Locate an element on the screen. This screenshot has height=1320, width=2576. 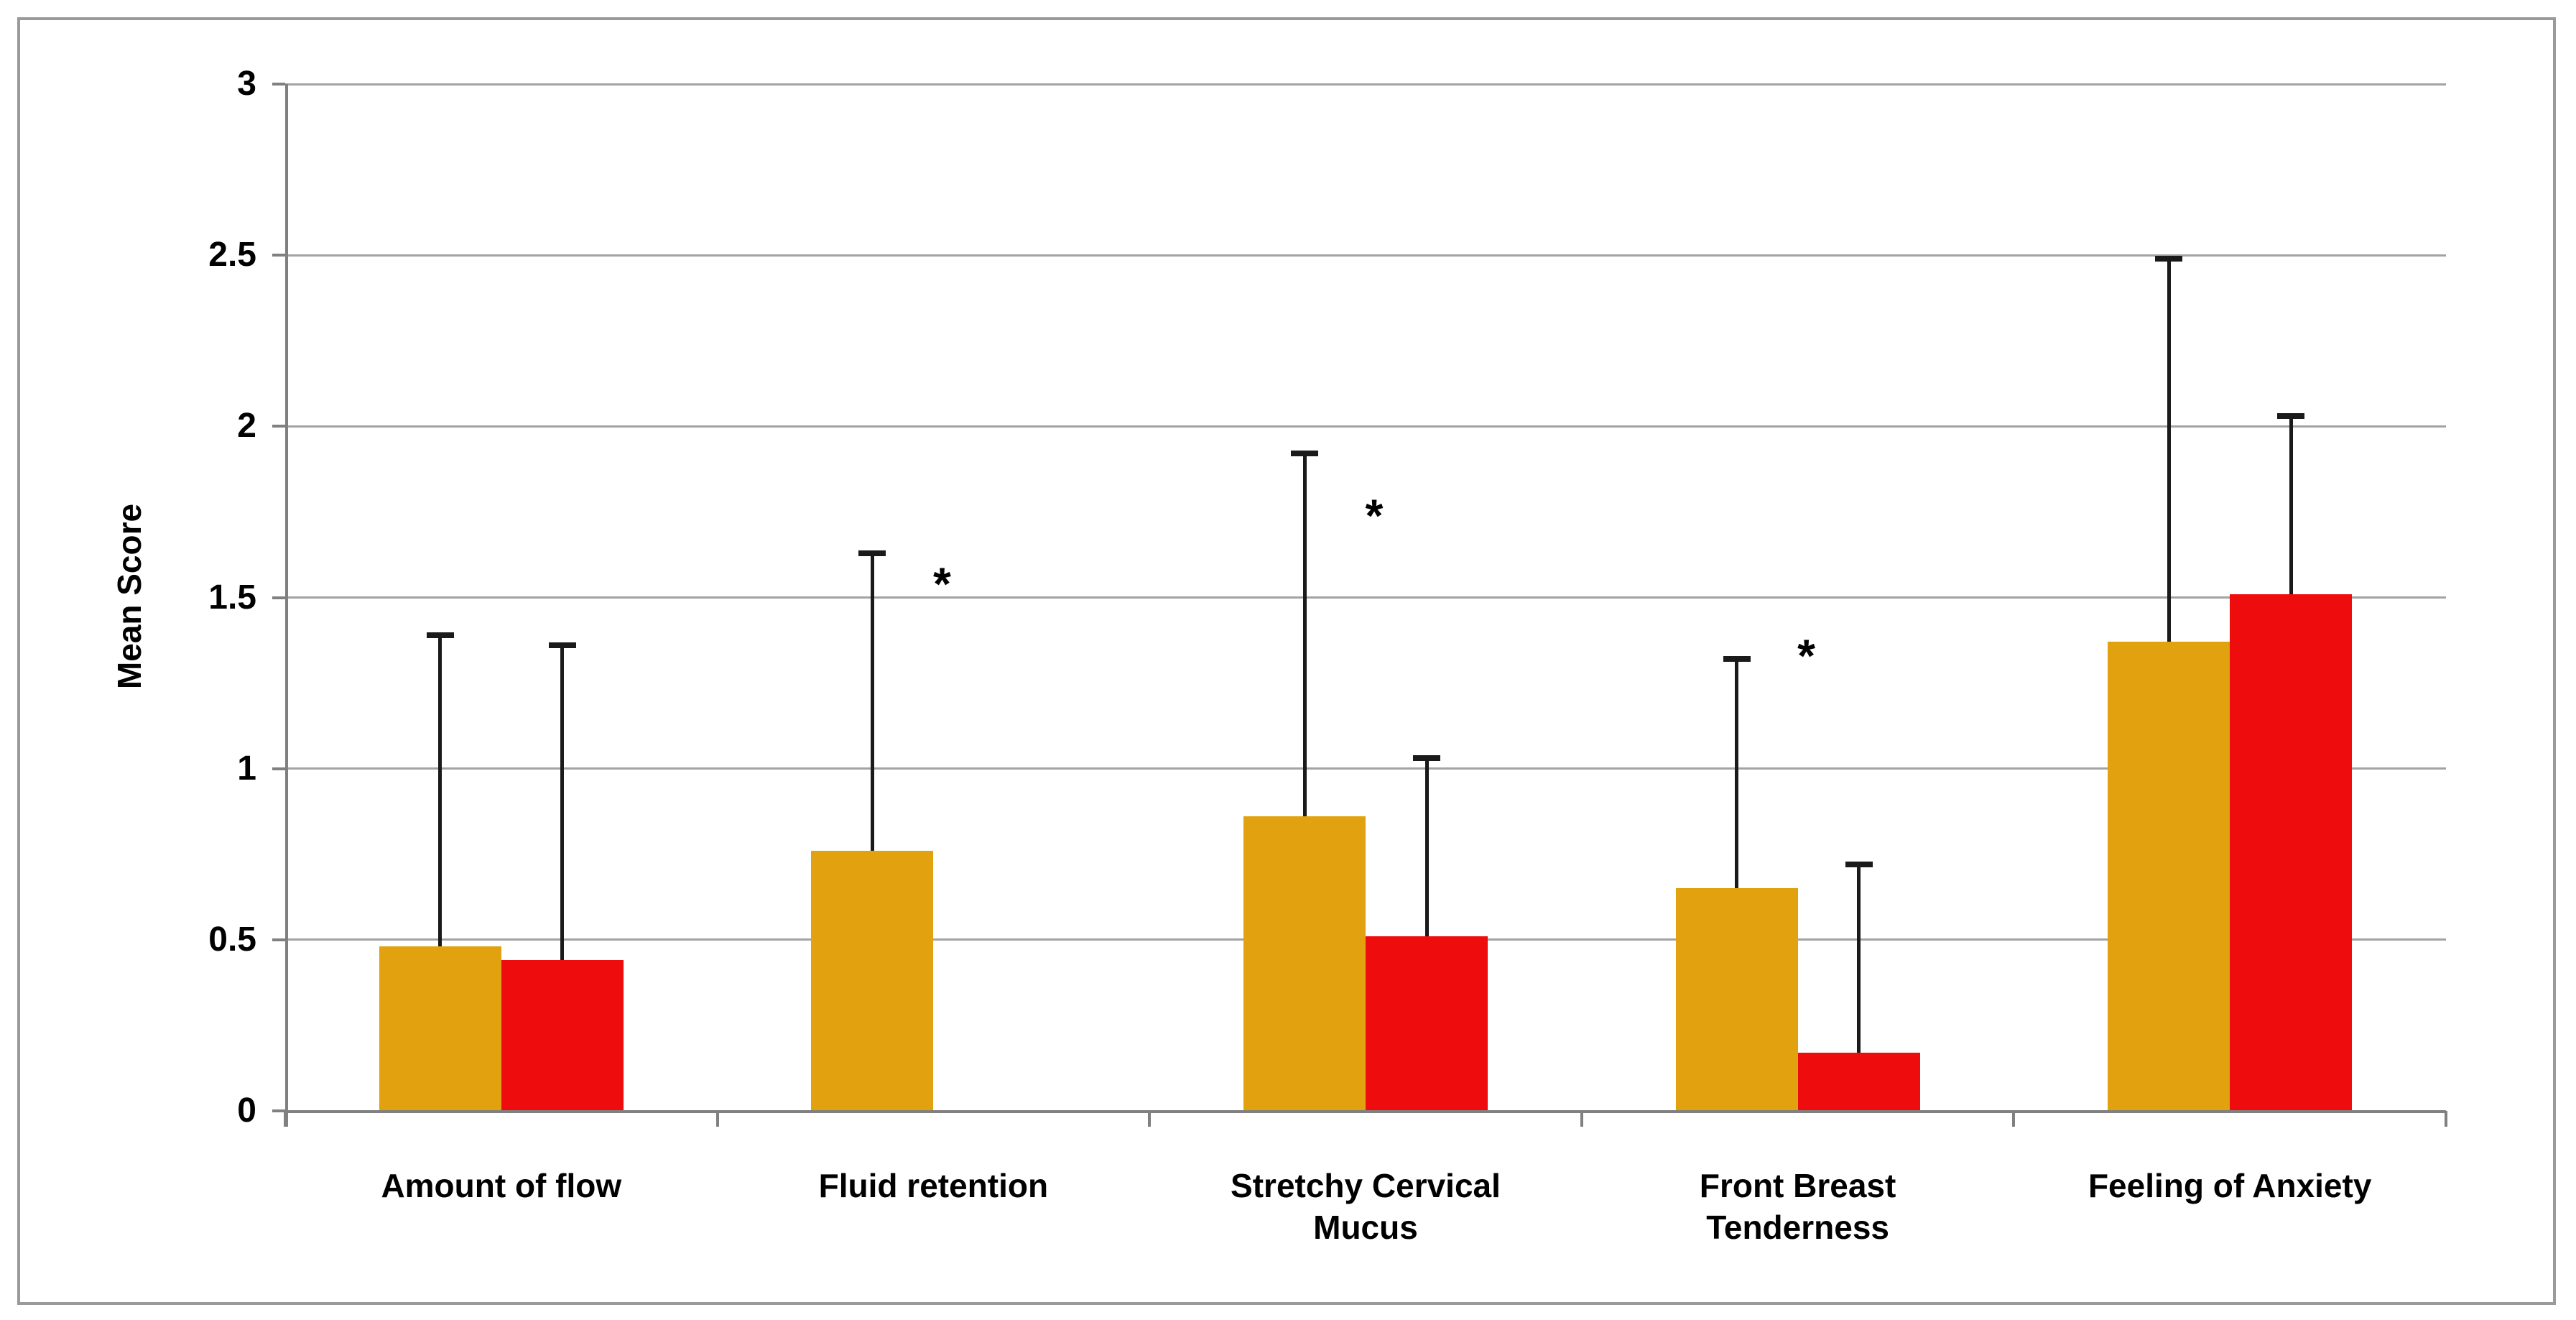
x-axis-line is located at coordinates (1365, 1111).